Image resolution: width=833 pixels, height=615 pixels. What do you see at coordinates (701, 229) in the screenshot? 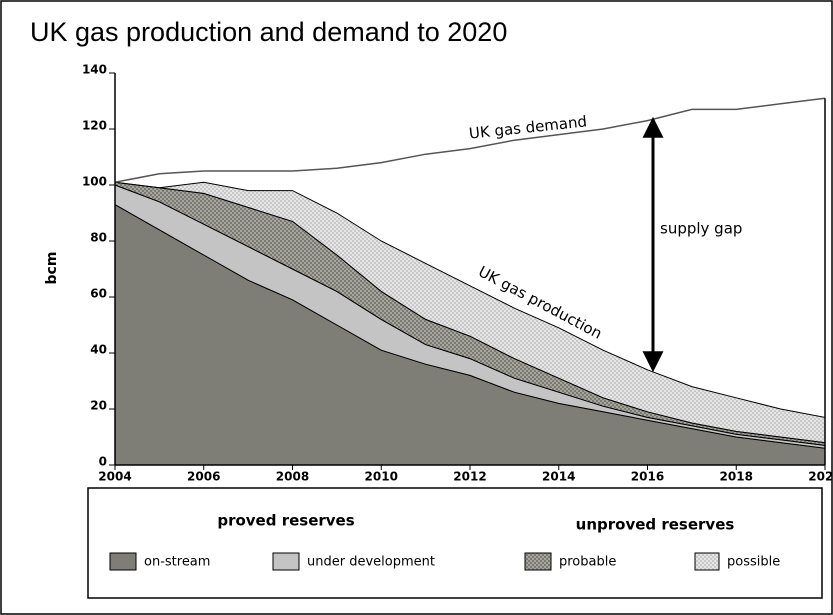
I see `annotation: supply gap` at bounding box center [701, 229].